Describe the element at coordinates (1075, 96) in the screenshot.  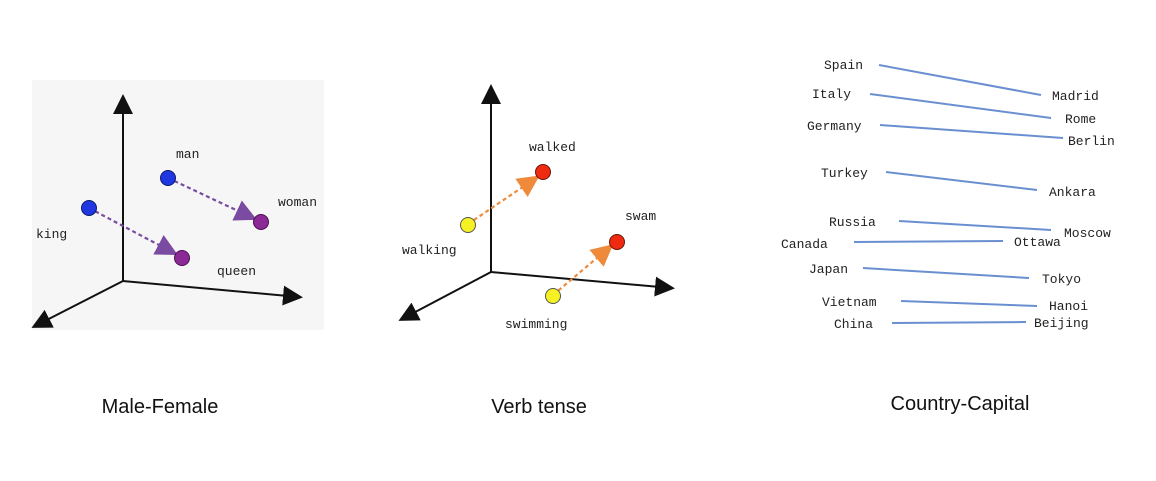
I see `capital-madrid: Madrid` at that location.